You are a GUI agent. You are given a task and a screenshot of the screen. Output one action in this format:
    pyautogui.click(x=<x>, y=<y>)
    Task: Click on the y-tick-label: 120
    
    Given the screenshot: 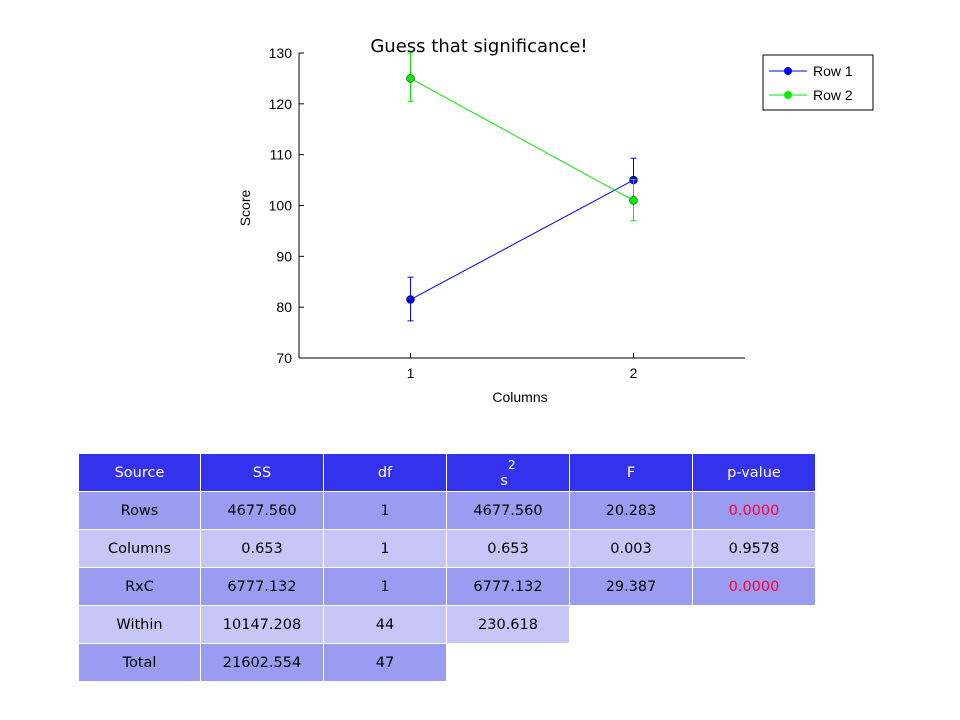 What is the action you would take?
    pyautogui.click(x=281, y=104)
    